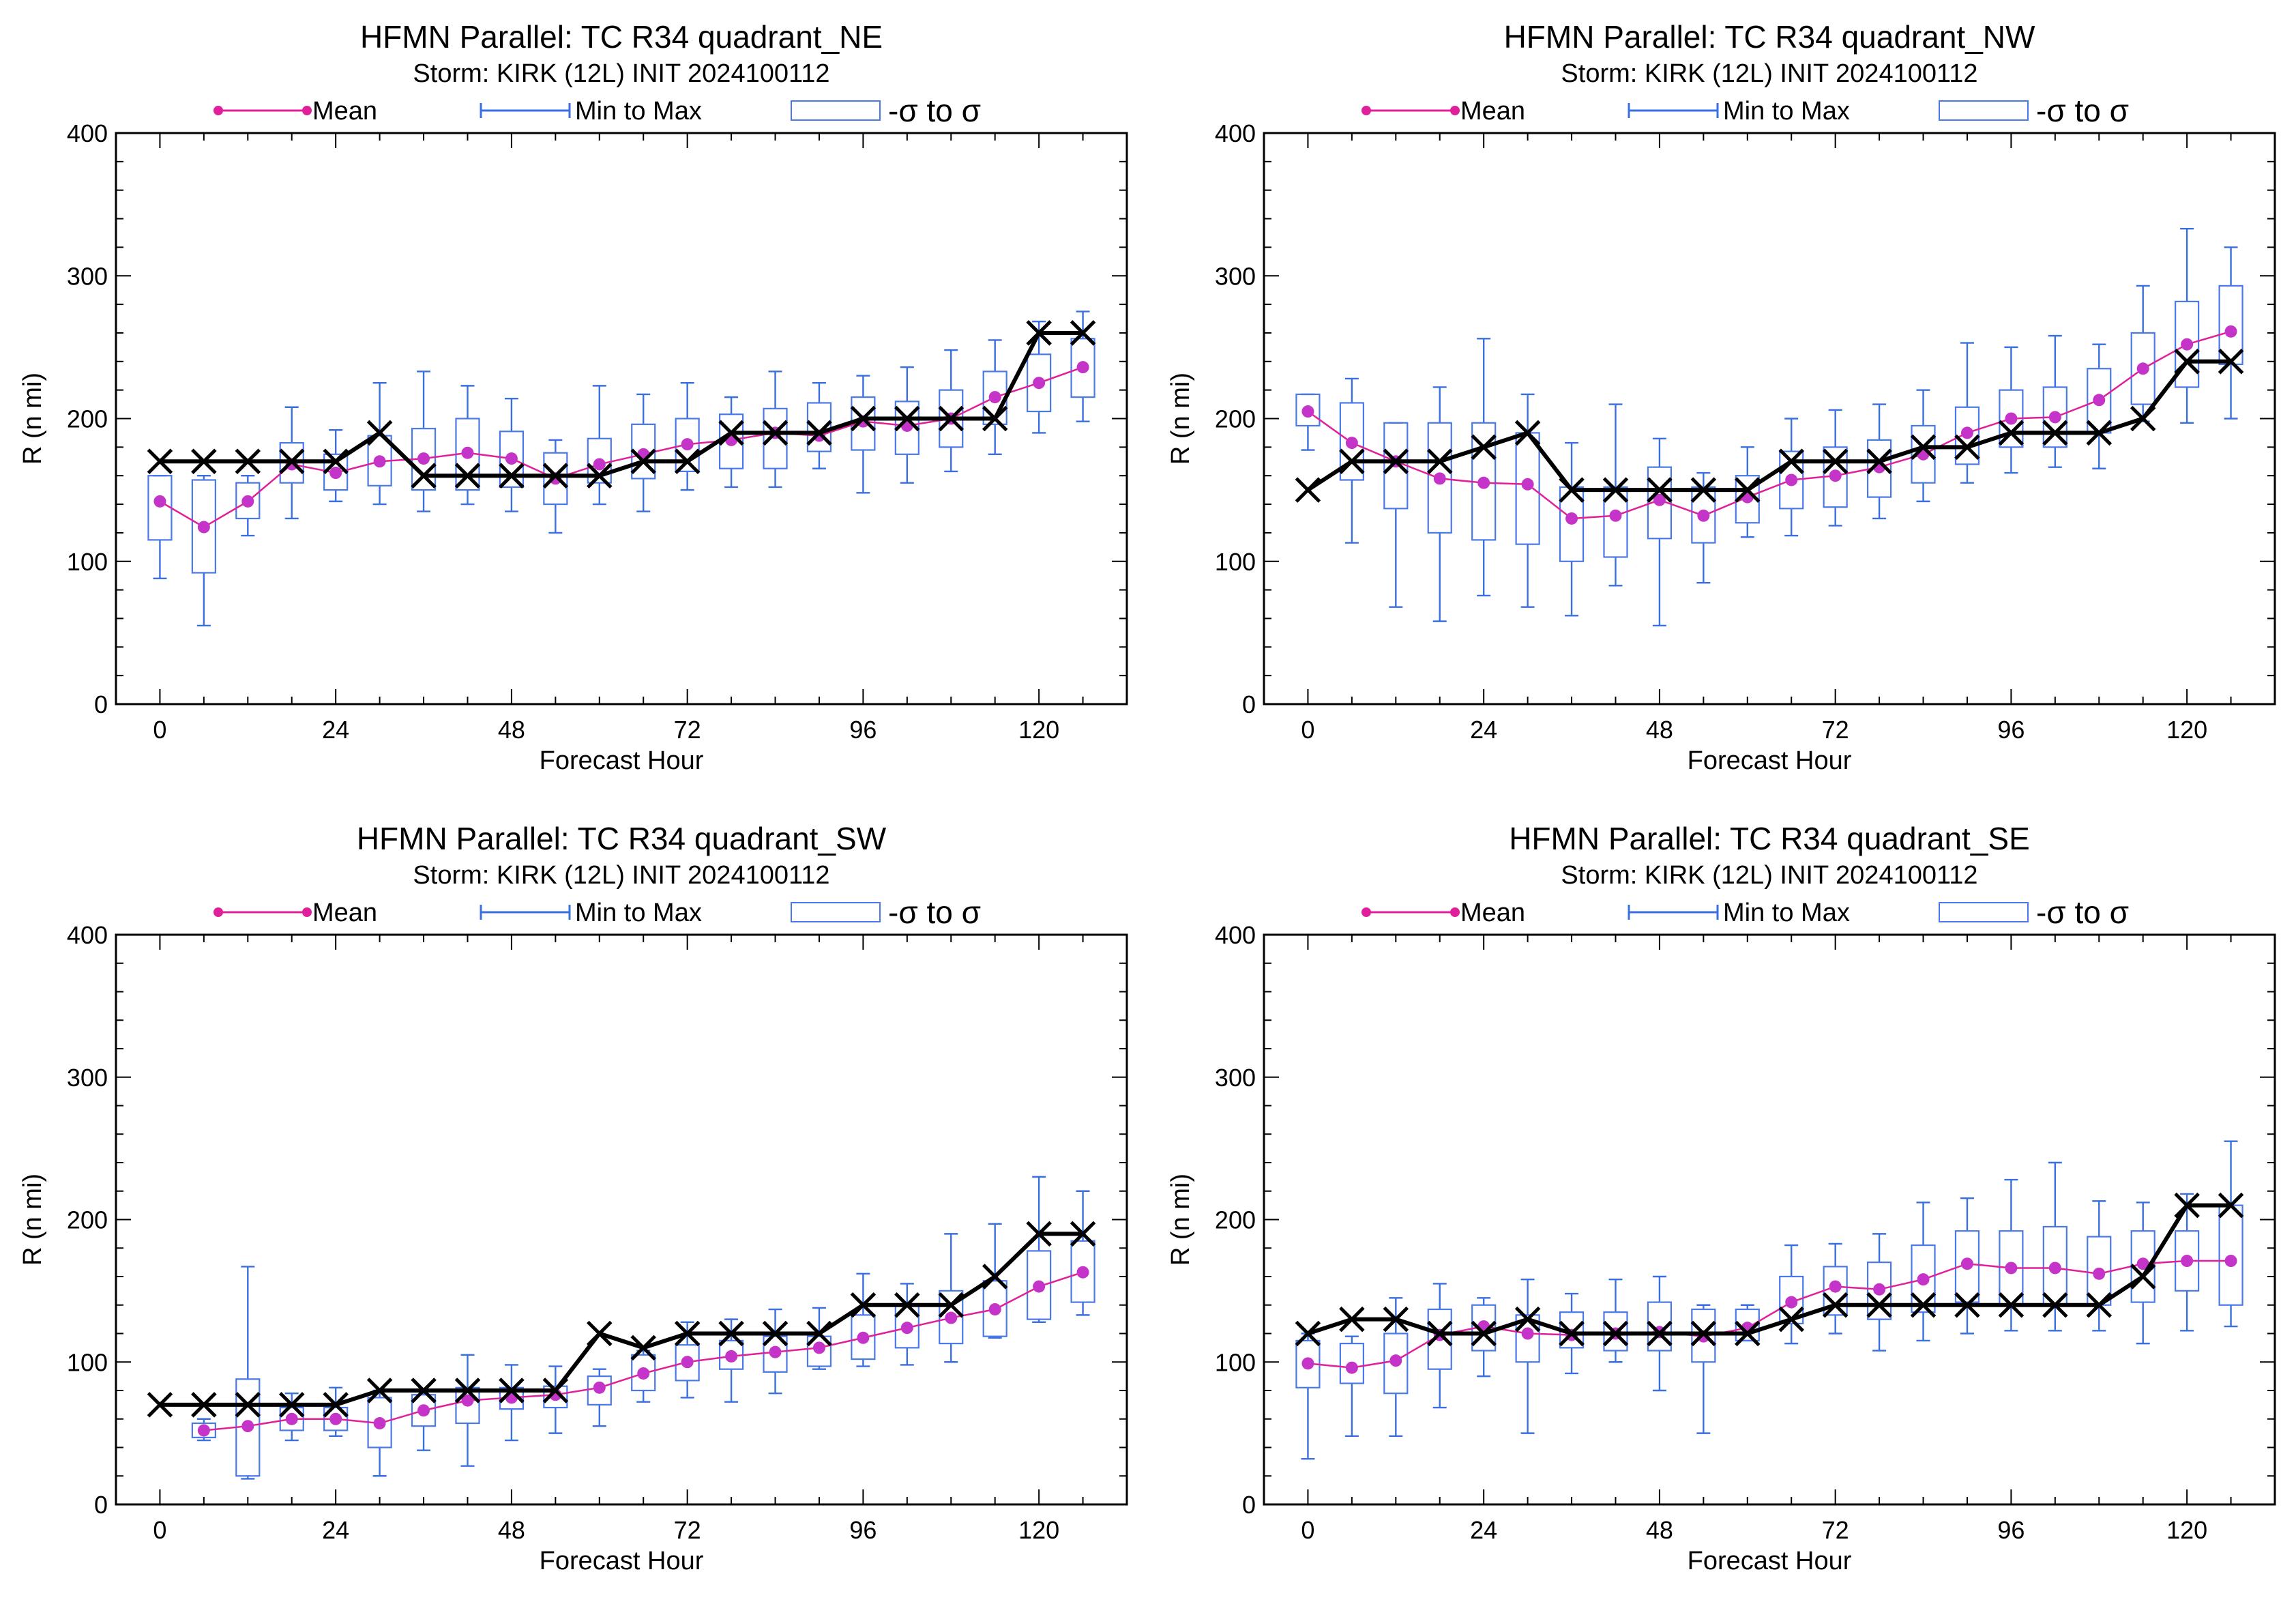 Image resolution: width=2296 pixels, height=1602 pixels. I want to click on y-tick-label: 400, so click(1236, 133).